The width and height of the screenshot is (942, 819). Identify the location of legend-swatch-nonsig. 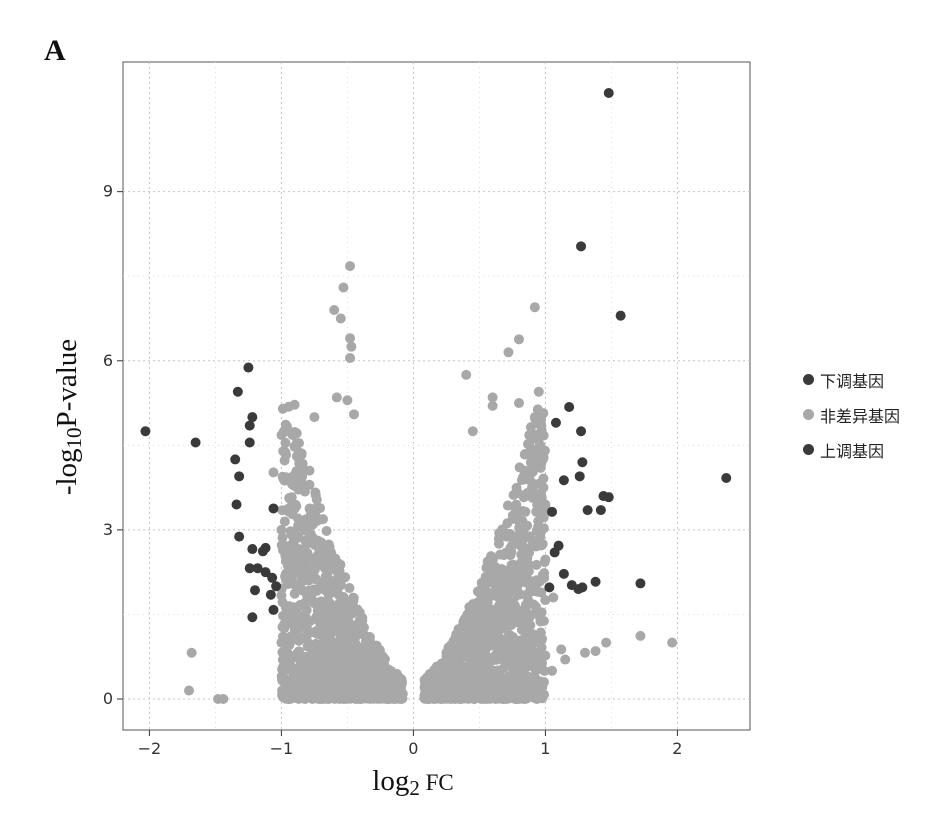
(808, 414).